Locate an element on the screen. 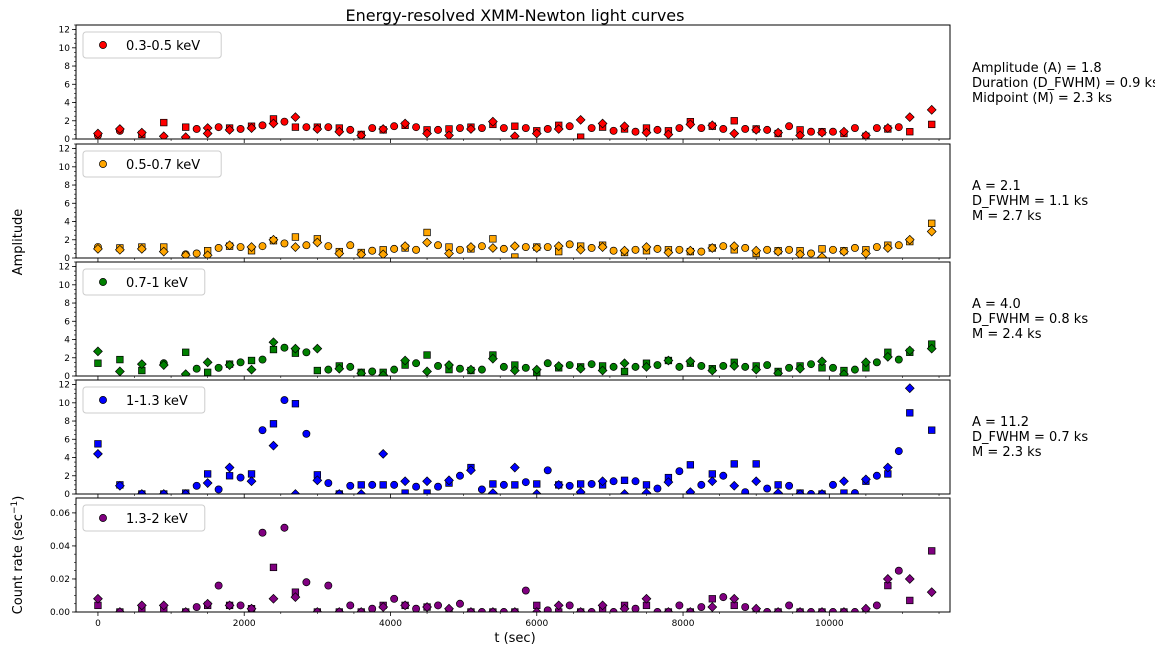 This screenshot has width=1155, height=652. y-tick-label: 8 is located at coordinates (67, 67).